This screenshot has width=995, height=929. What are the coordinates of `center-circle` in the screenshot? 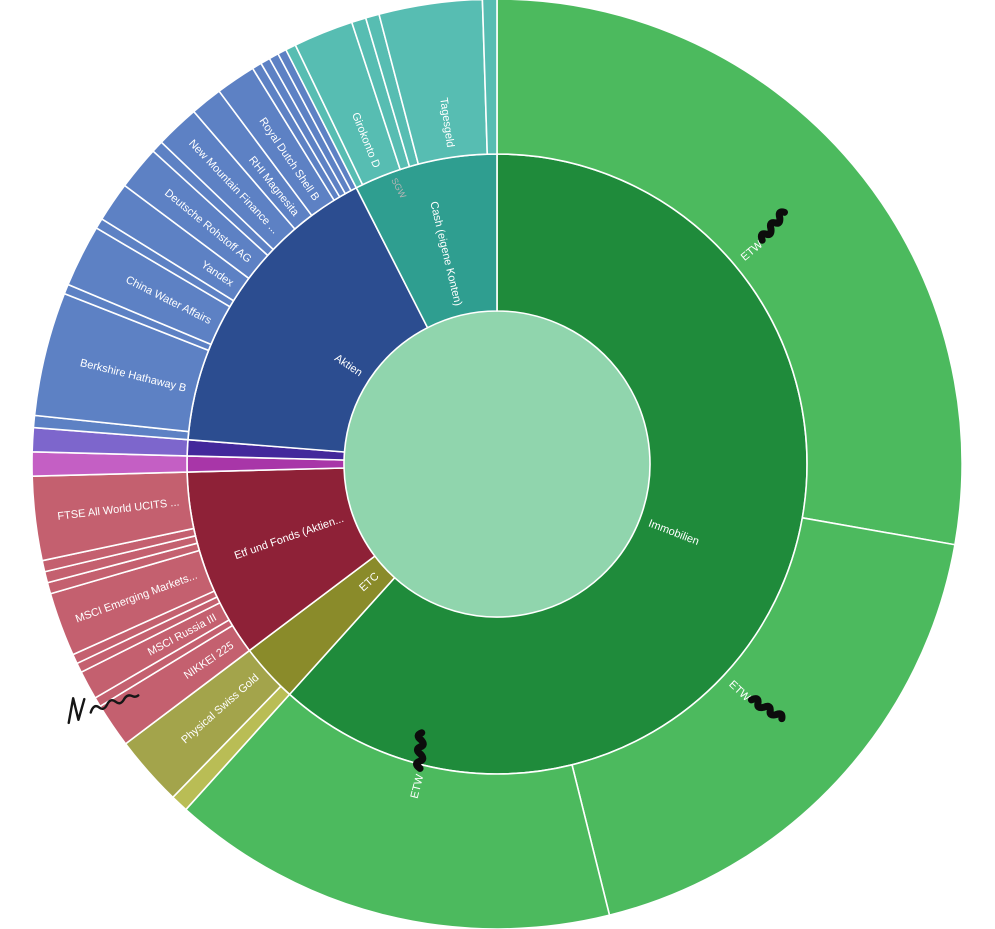 It's located at (497, 464).